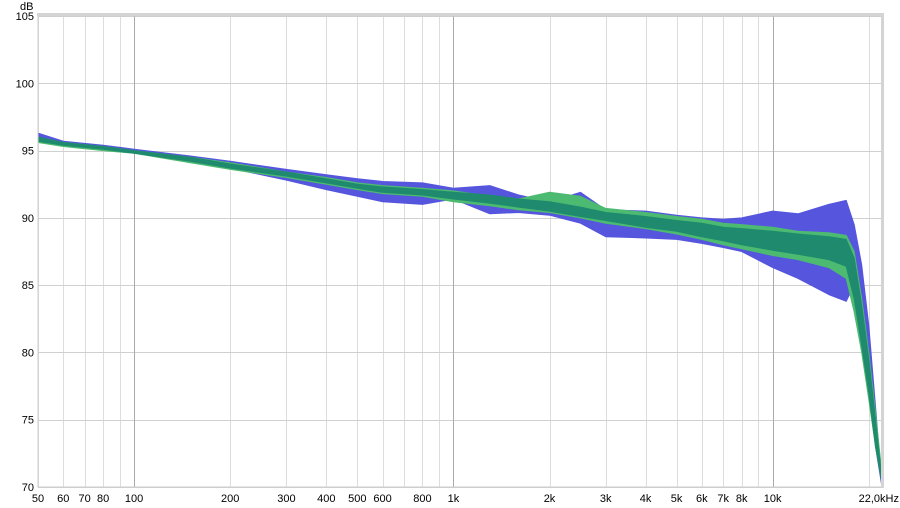 Image resolution: width=900 pixels, height=508 pixels. Describe the element at coordinates (28, 353) in the screenshot. I see `y-tick-label: 80` at that location.